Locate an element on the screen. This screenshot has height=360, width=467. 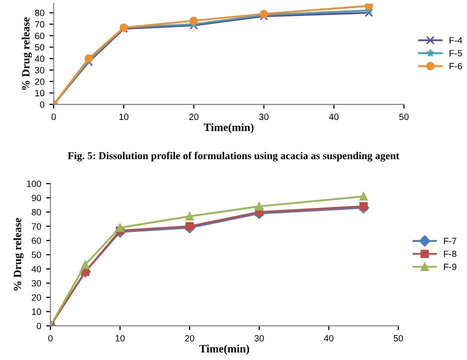
legend-label: F-8 is located at coordinates (450, 254).